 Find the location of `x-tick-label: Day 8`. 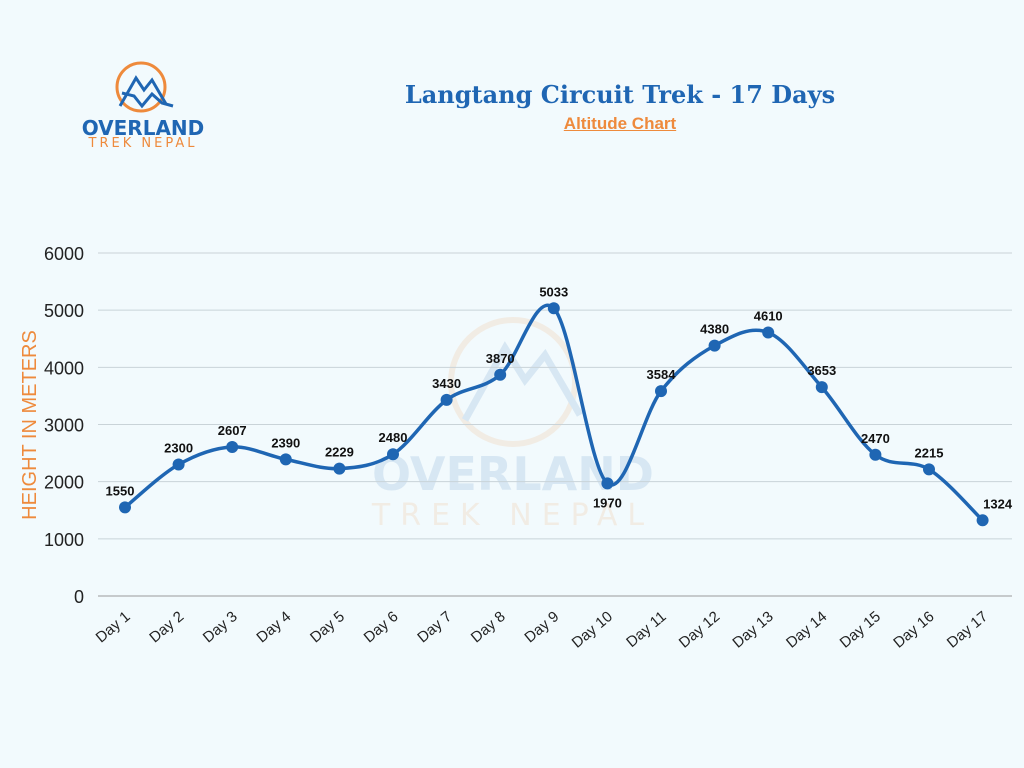

x-tick-label: Day 8 is located at coordinates (488, 627).